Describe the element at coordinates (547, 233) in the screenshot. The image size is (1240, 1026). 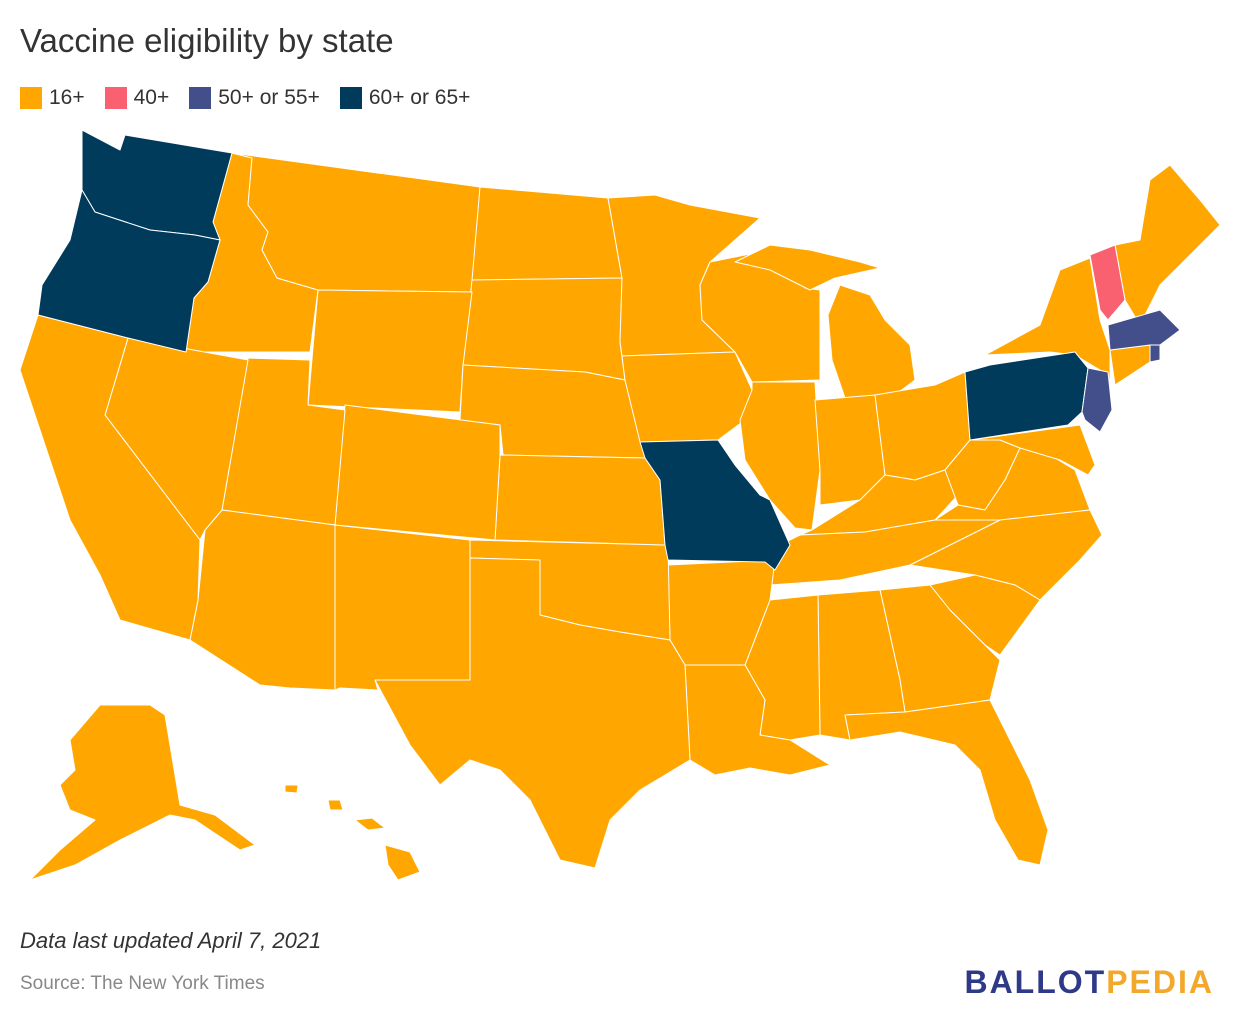
I see `state-north-dakota` at that location.